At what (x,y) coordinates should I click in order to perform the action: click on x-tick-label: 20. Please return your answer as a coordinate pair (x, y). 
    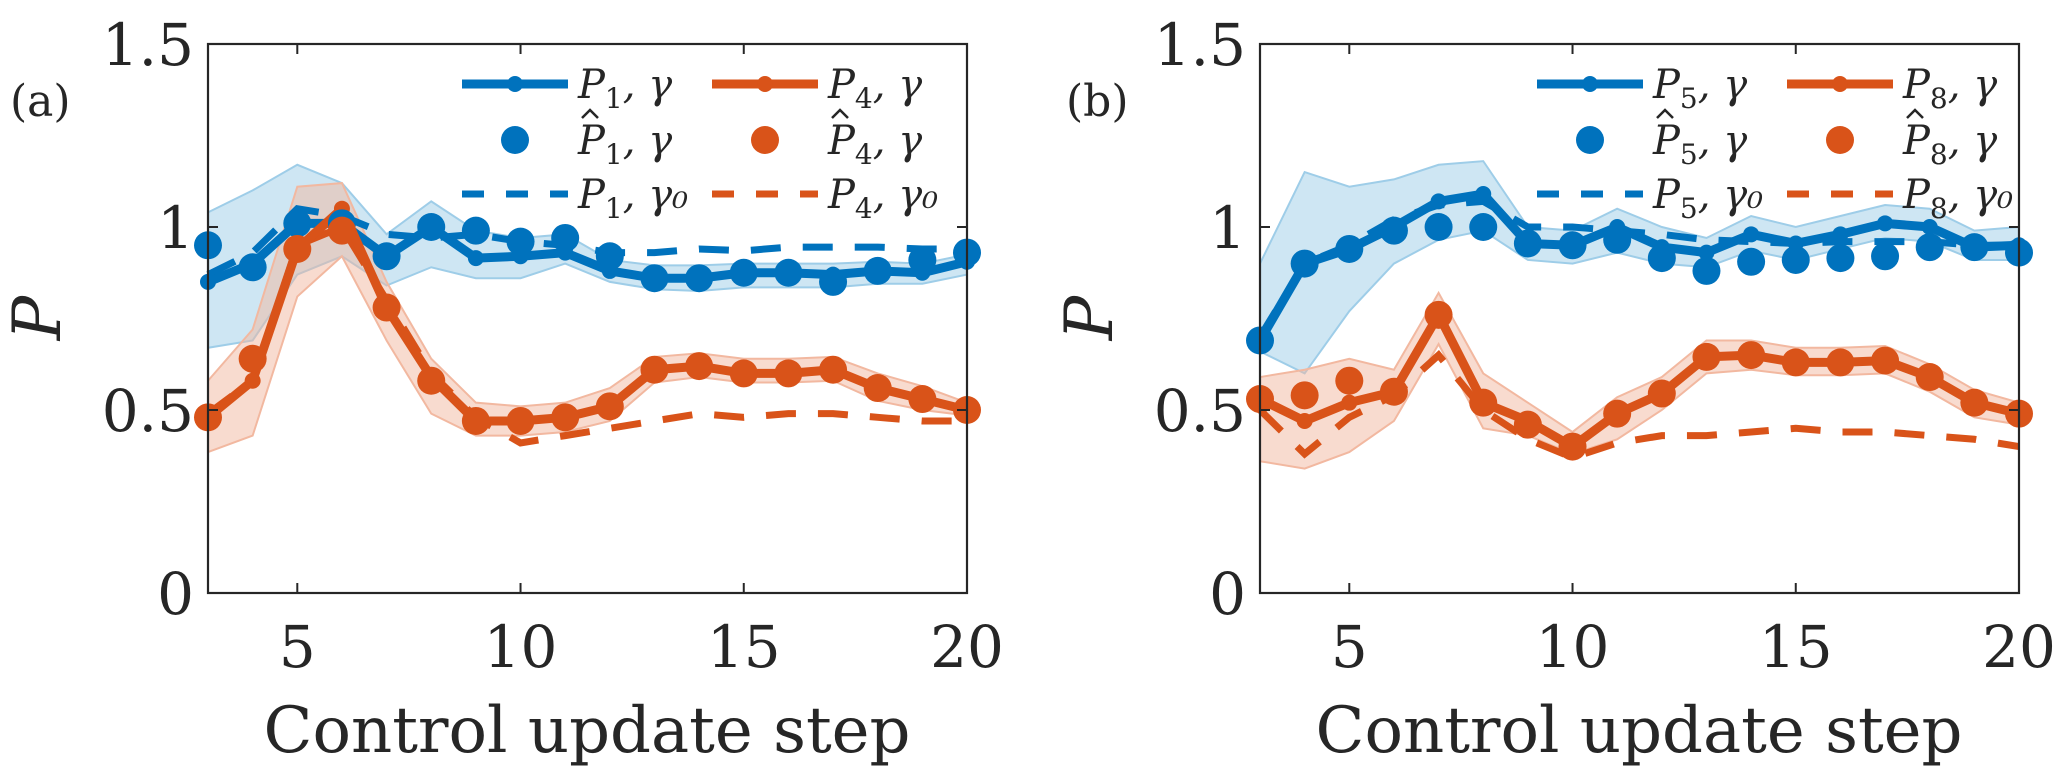
    Looking at the image, I should click on (2019, 647).